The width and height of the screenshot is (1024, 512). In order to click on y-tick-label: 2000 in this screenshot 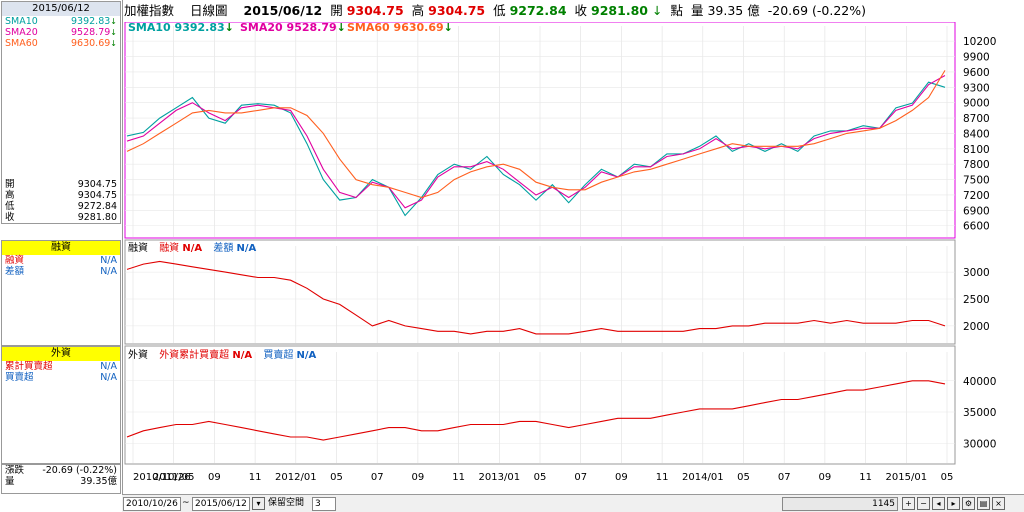, I will do `click(976, 327)`.